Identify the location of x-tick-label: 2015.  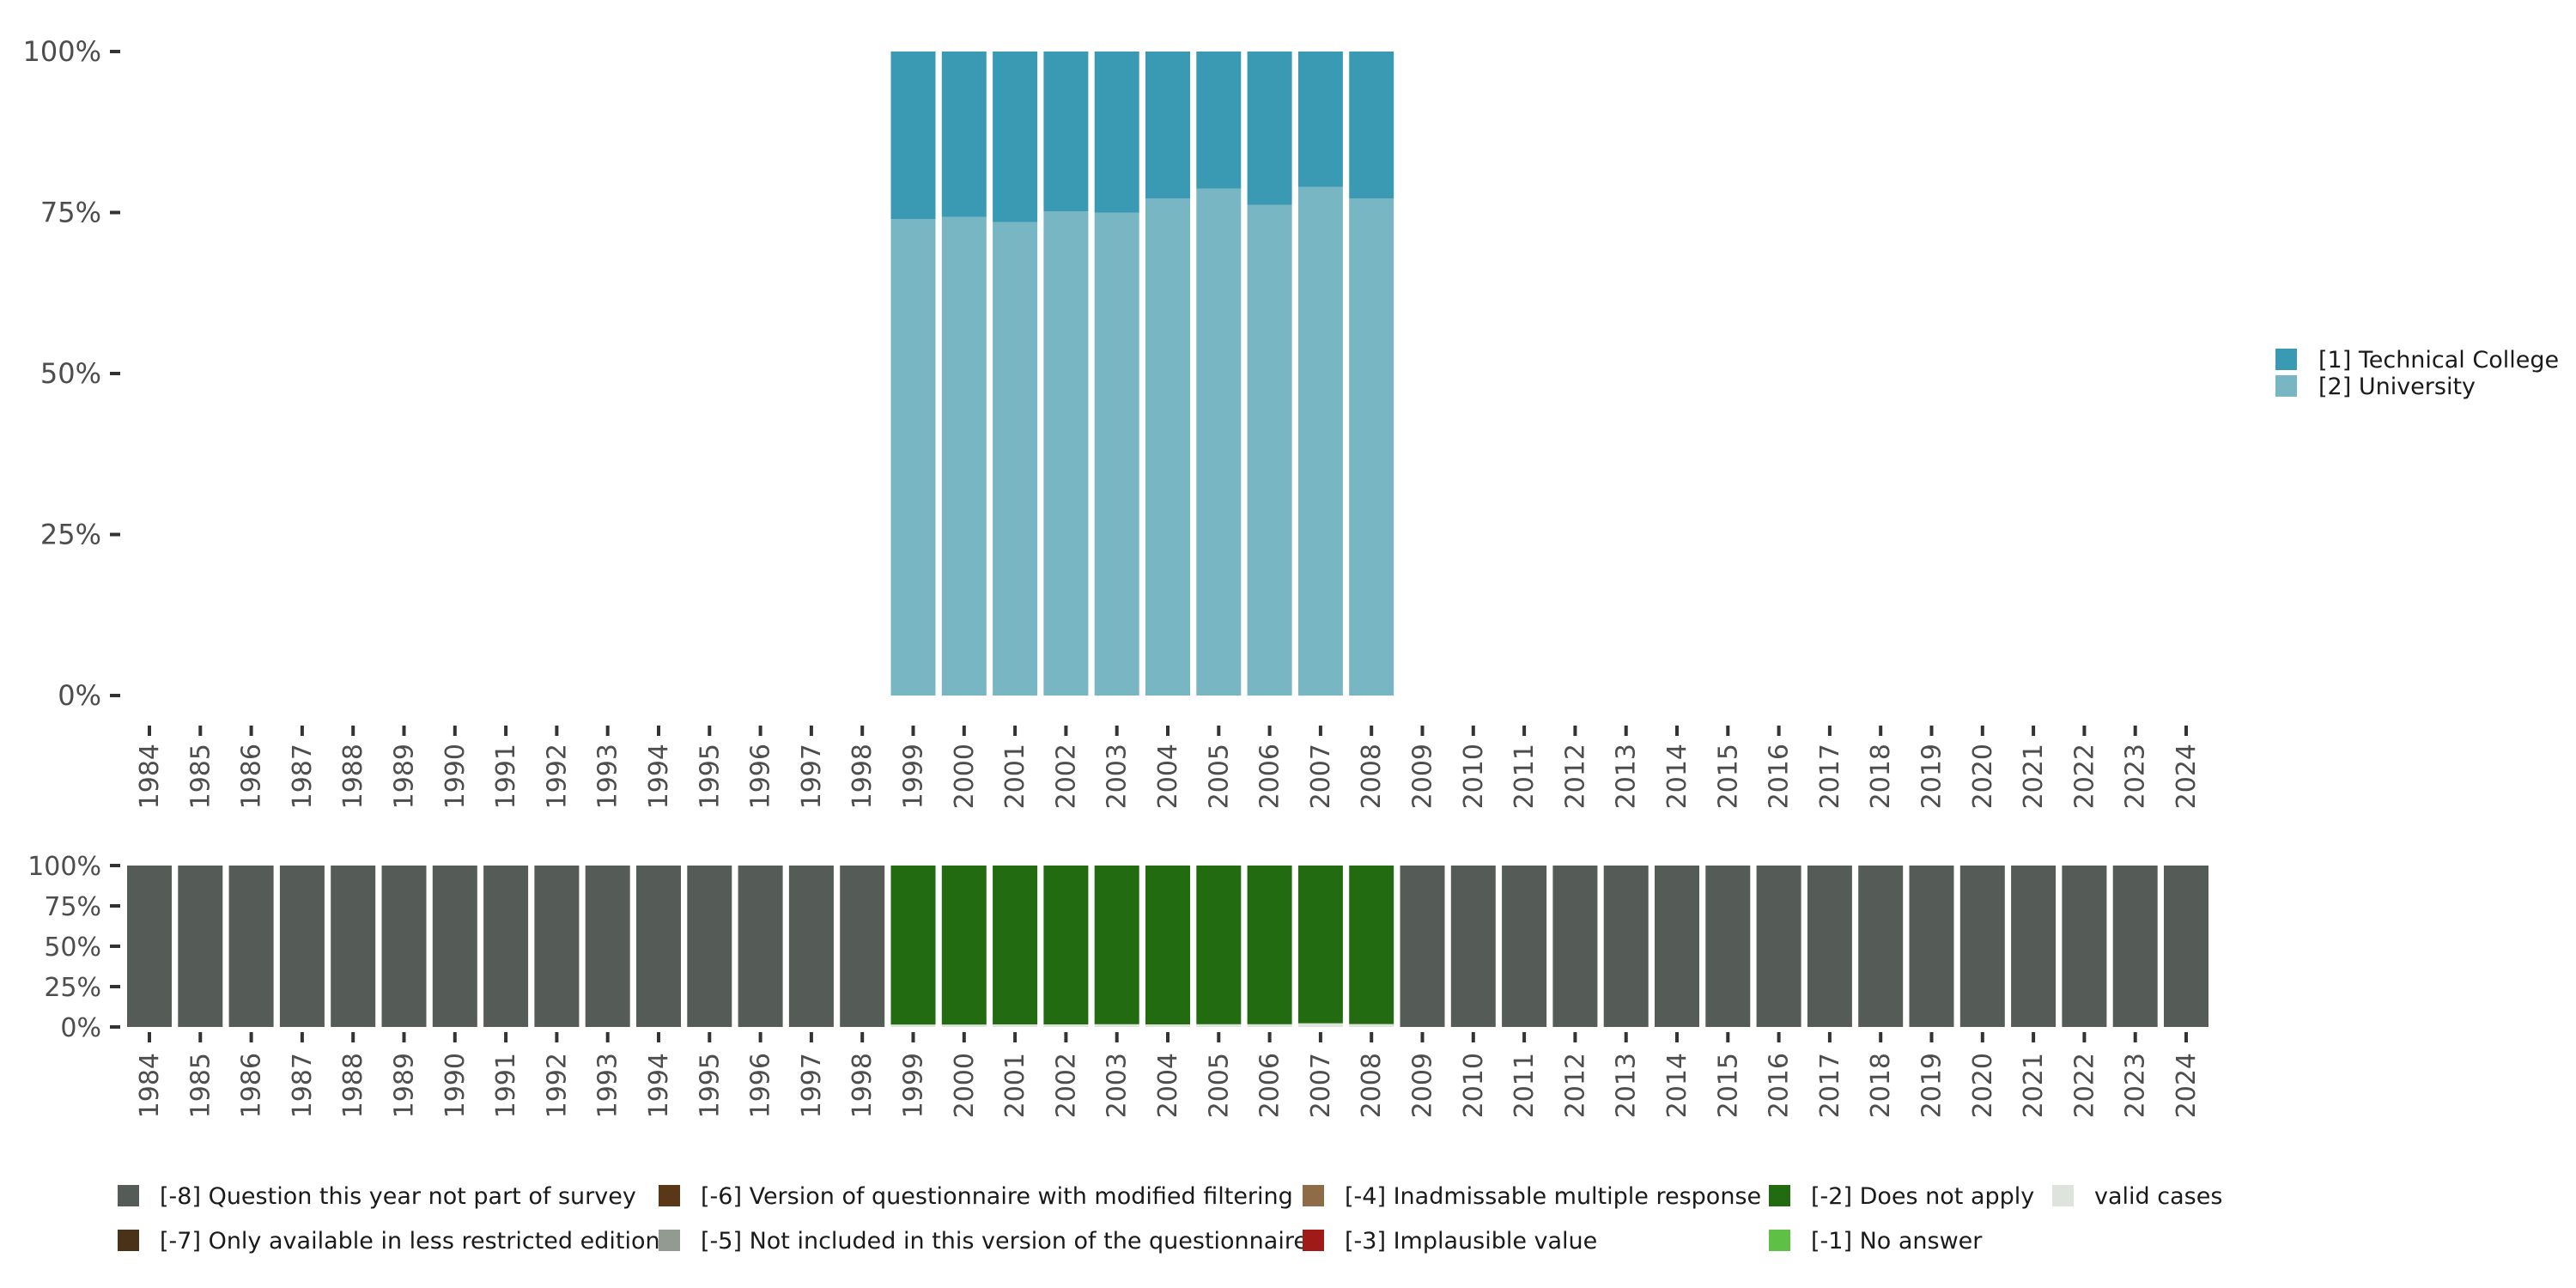
(1728, 777).